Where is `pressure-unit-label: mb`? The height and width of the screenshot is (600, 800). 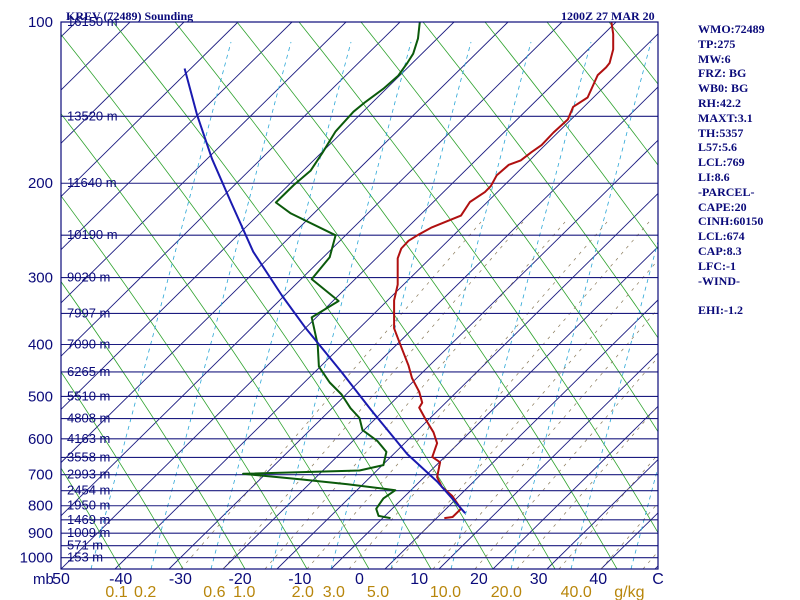
pressure-unit-label: mb is located at coordinates (43, 579).